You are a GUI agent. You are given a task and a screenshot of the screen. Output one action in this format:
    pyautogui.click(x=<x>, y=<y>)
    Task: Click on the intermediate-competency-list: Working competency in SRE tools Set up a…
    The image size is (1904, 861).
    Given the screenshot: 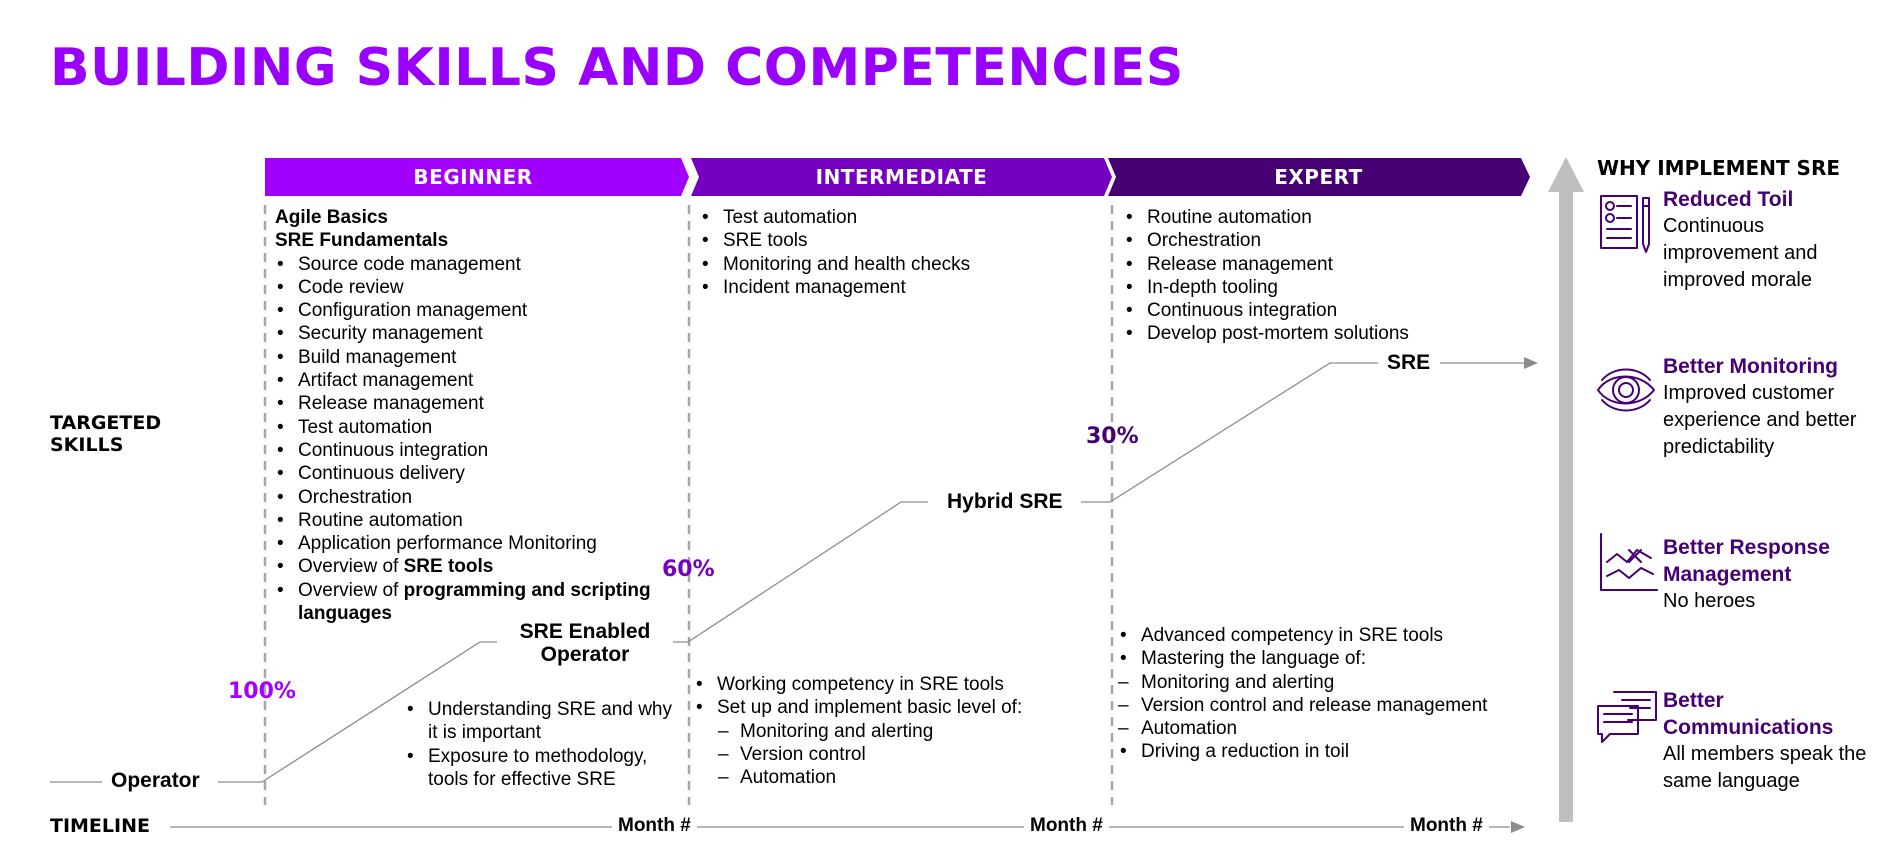 What is the action you would take?
    pyautogui.click(x=899, y=731)
    